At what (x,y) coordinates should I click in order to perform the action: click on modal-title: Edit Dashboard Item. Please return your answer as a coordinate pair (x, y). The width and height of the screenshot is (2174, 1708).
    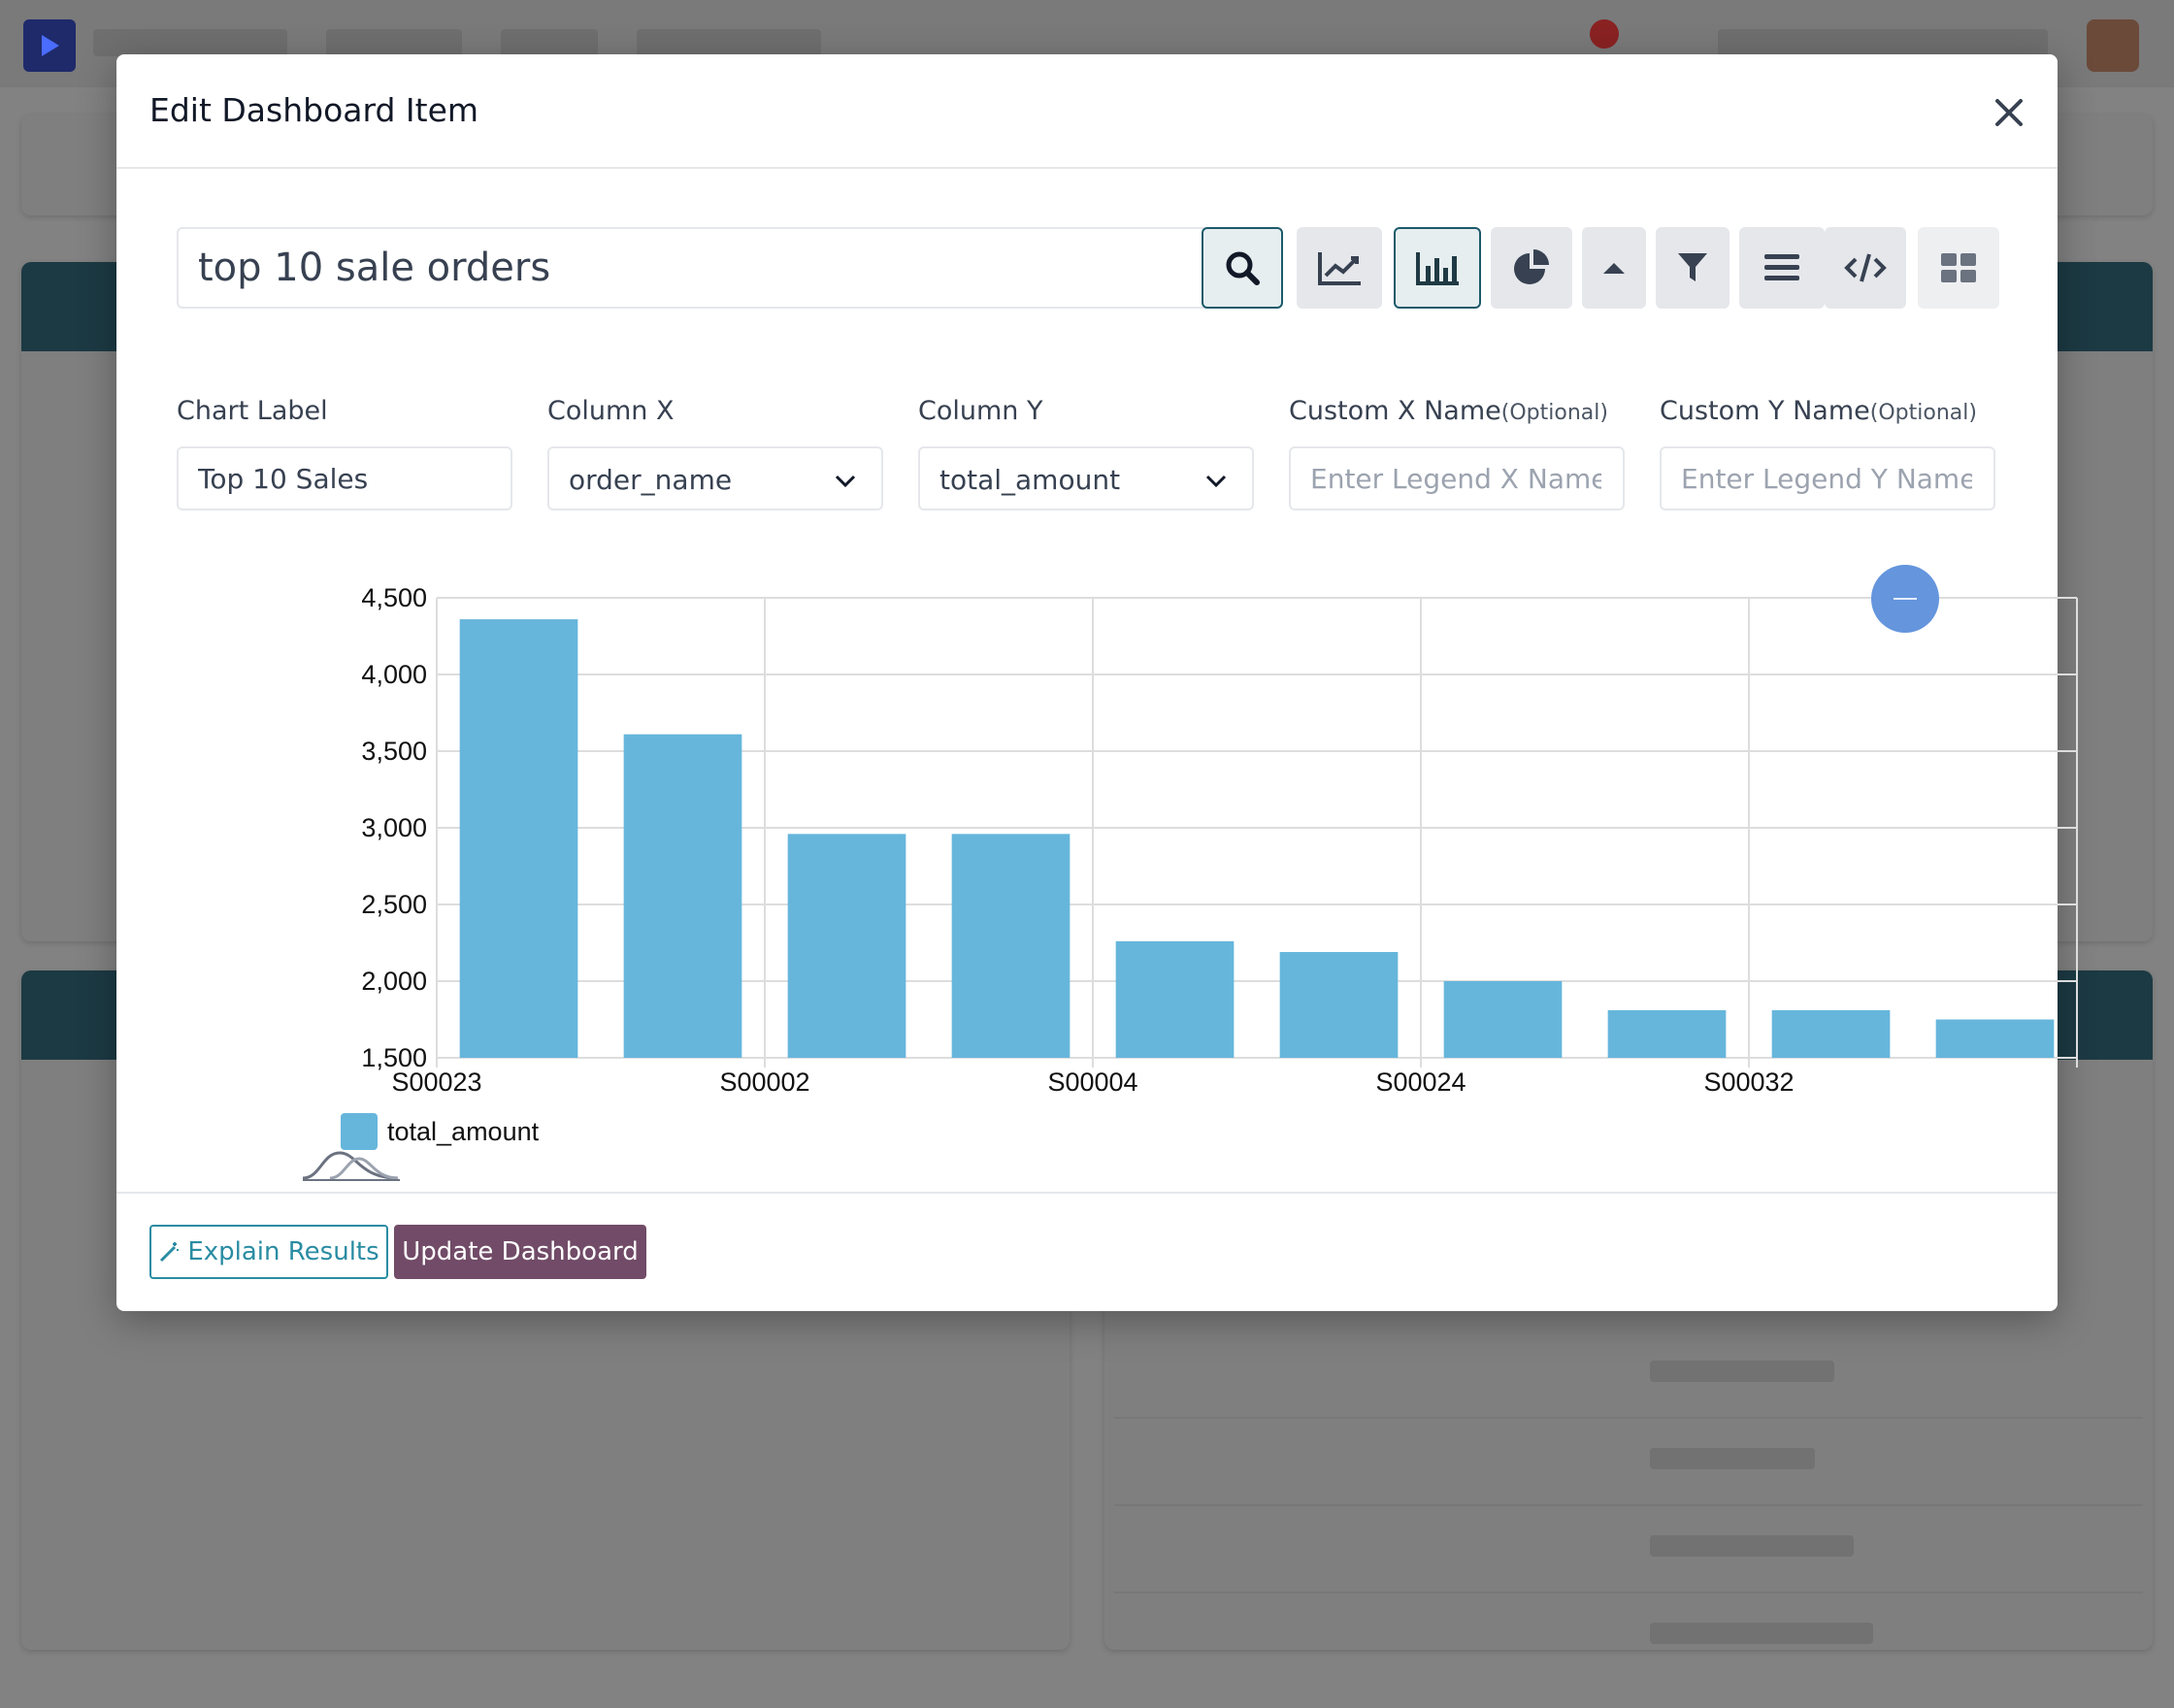
    Looking at the image, I should click on (314, 110).